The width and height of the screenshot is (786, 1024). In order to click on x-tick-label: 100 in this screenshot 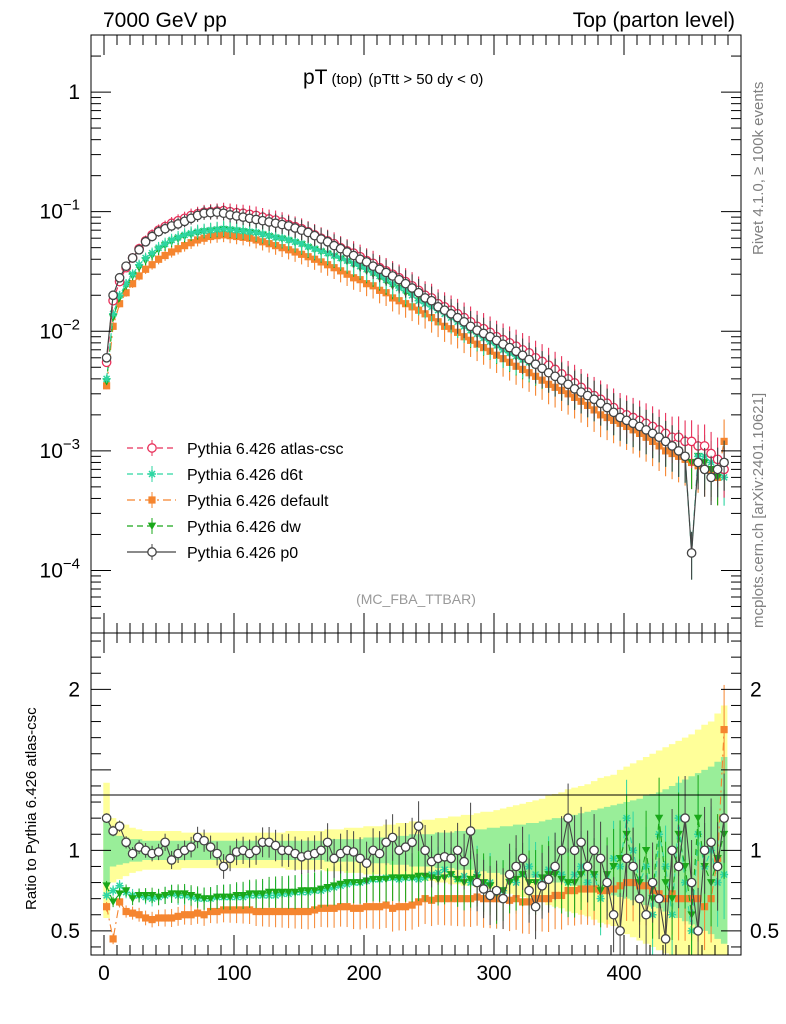, I will do `click(233, 973)`.